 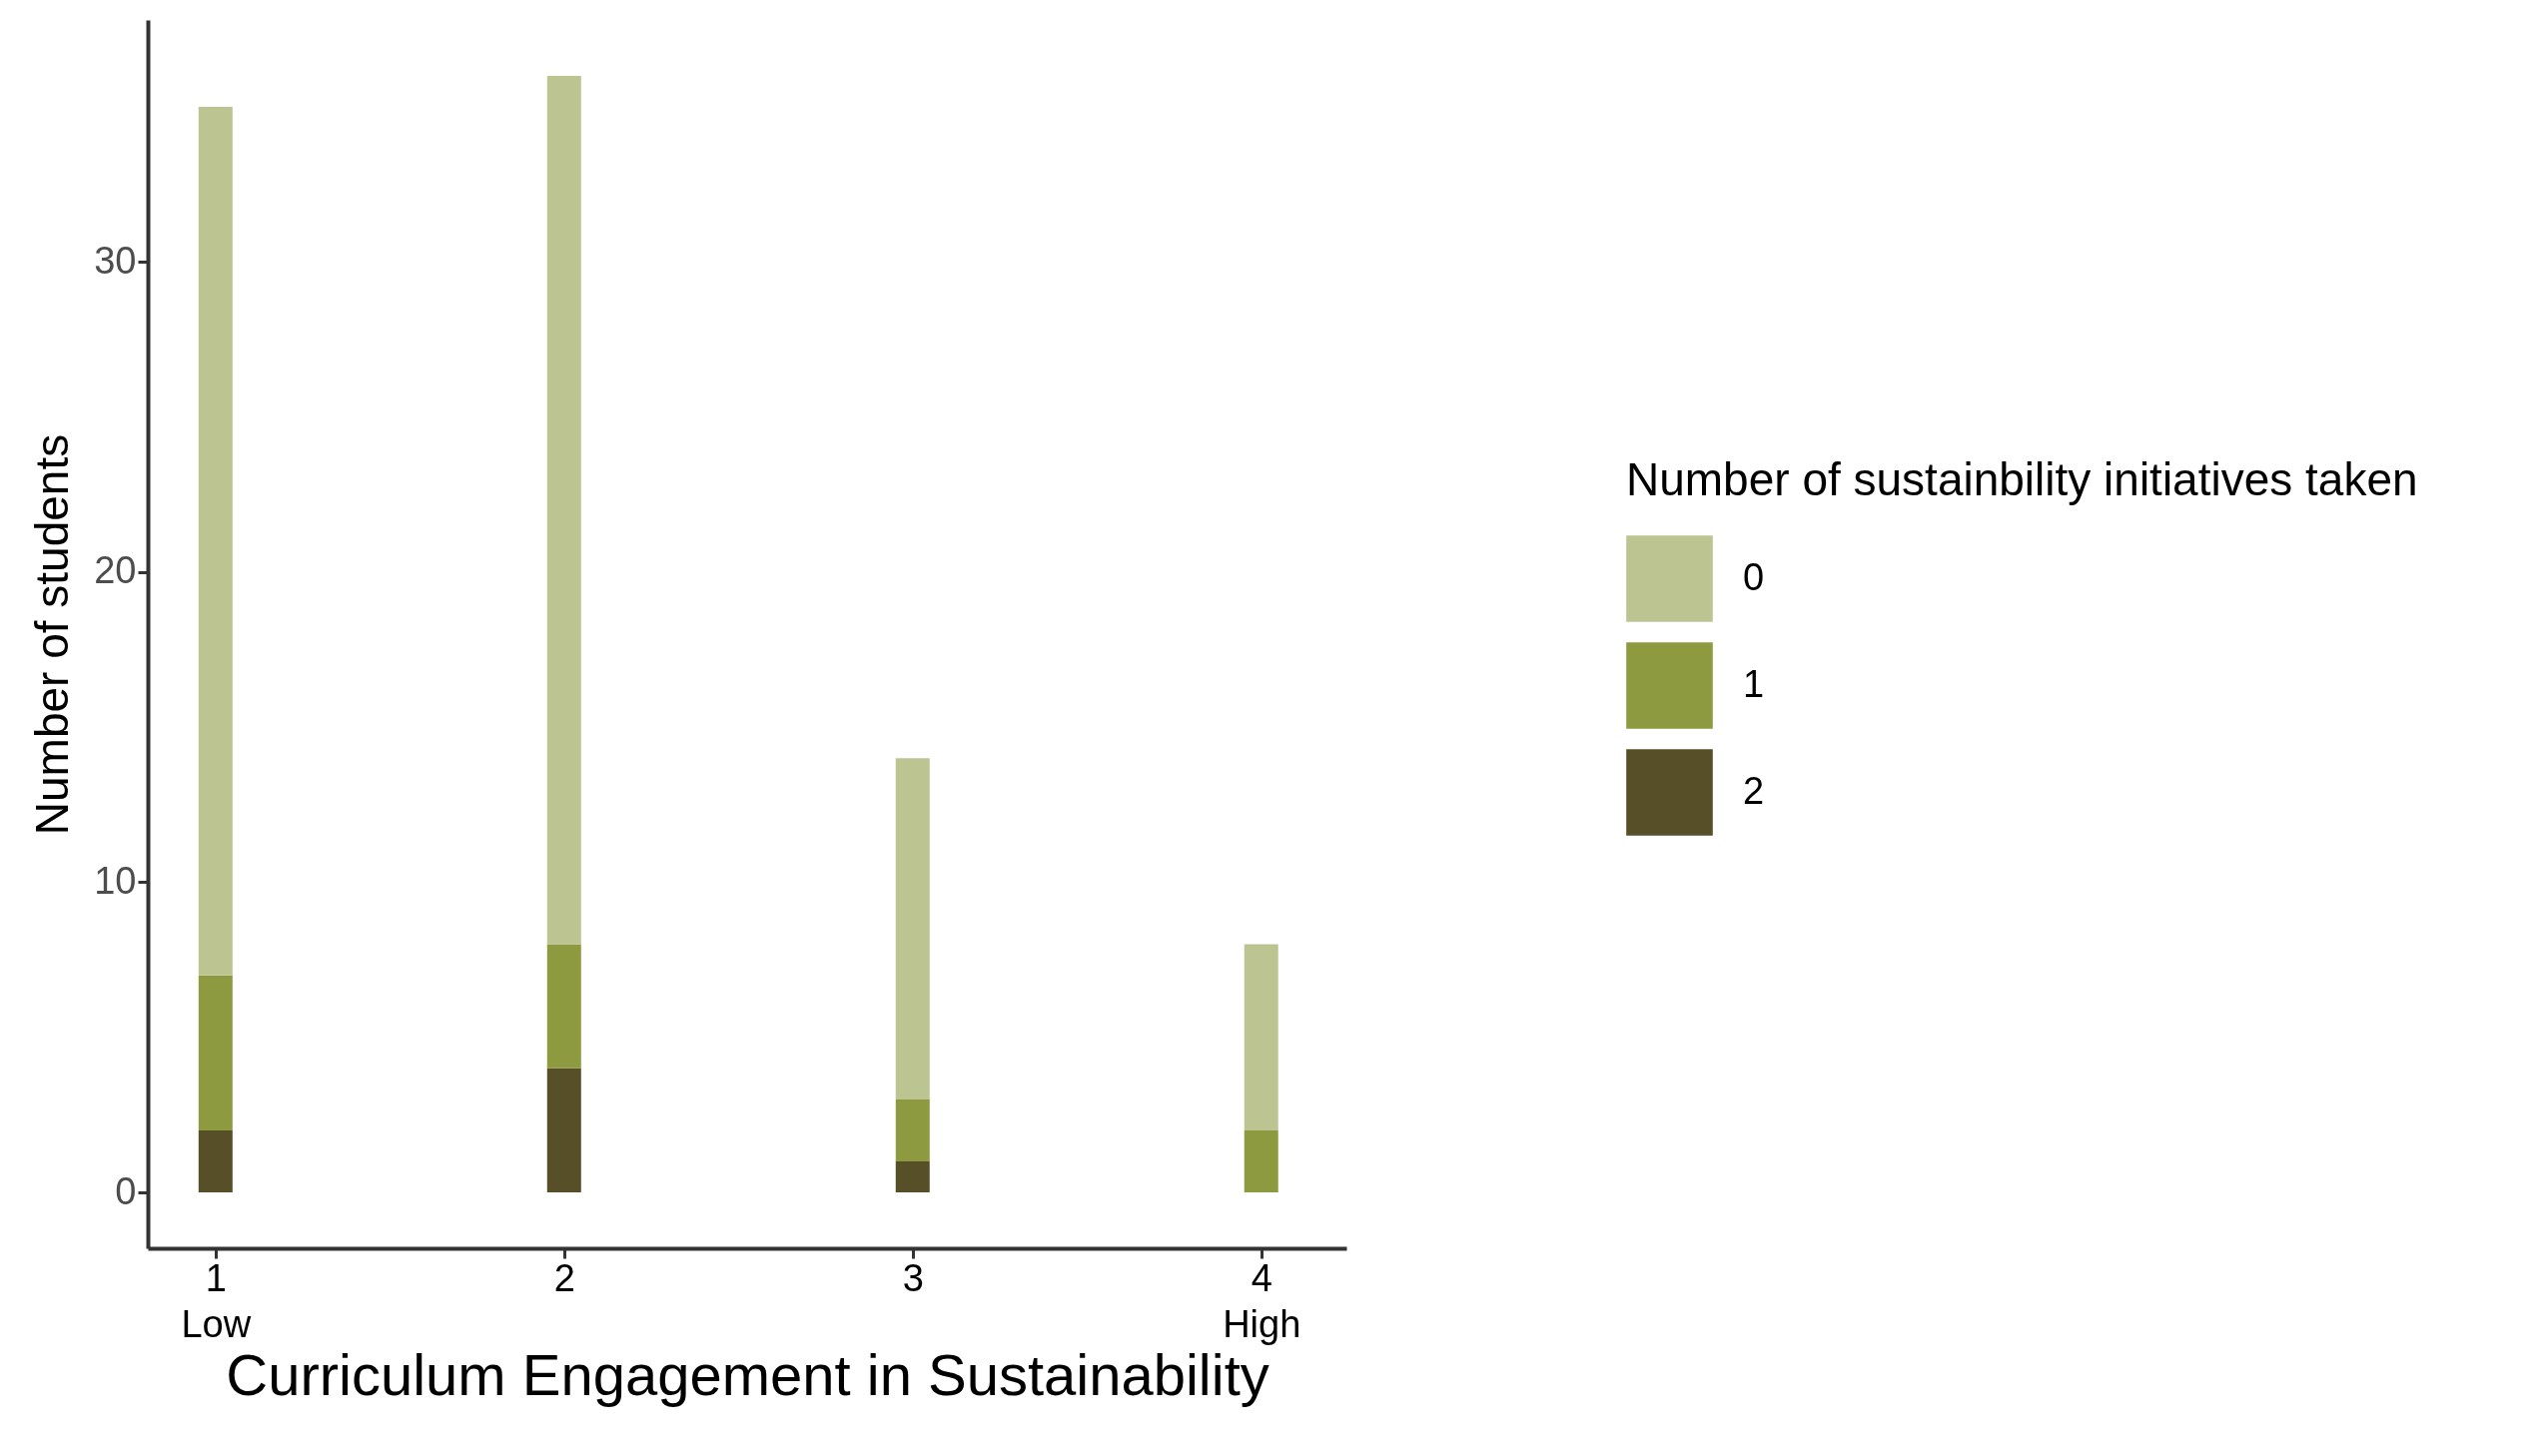 What do you see at coordinates (1262, 1300) in the screenshot?
I see `x-tick-label: 4 High` at bounding box center [1262, 1300].